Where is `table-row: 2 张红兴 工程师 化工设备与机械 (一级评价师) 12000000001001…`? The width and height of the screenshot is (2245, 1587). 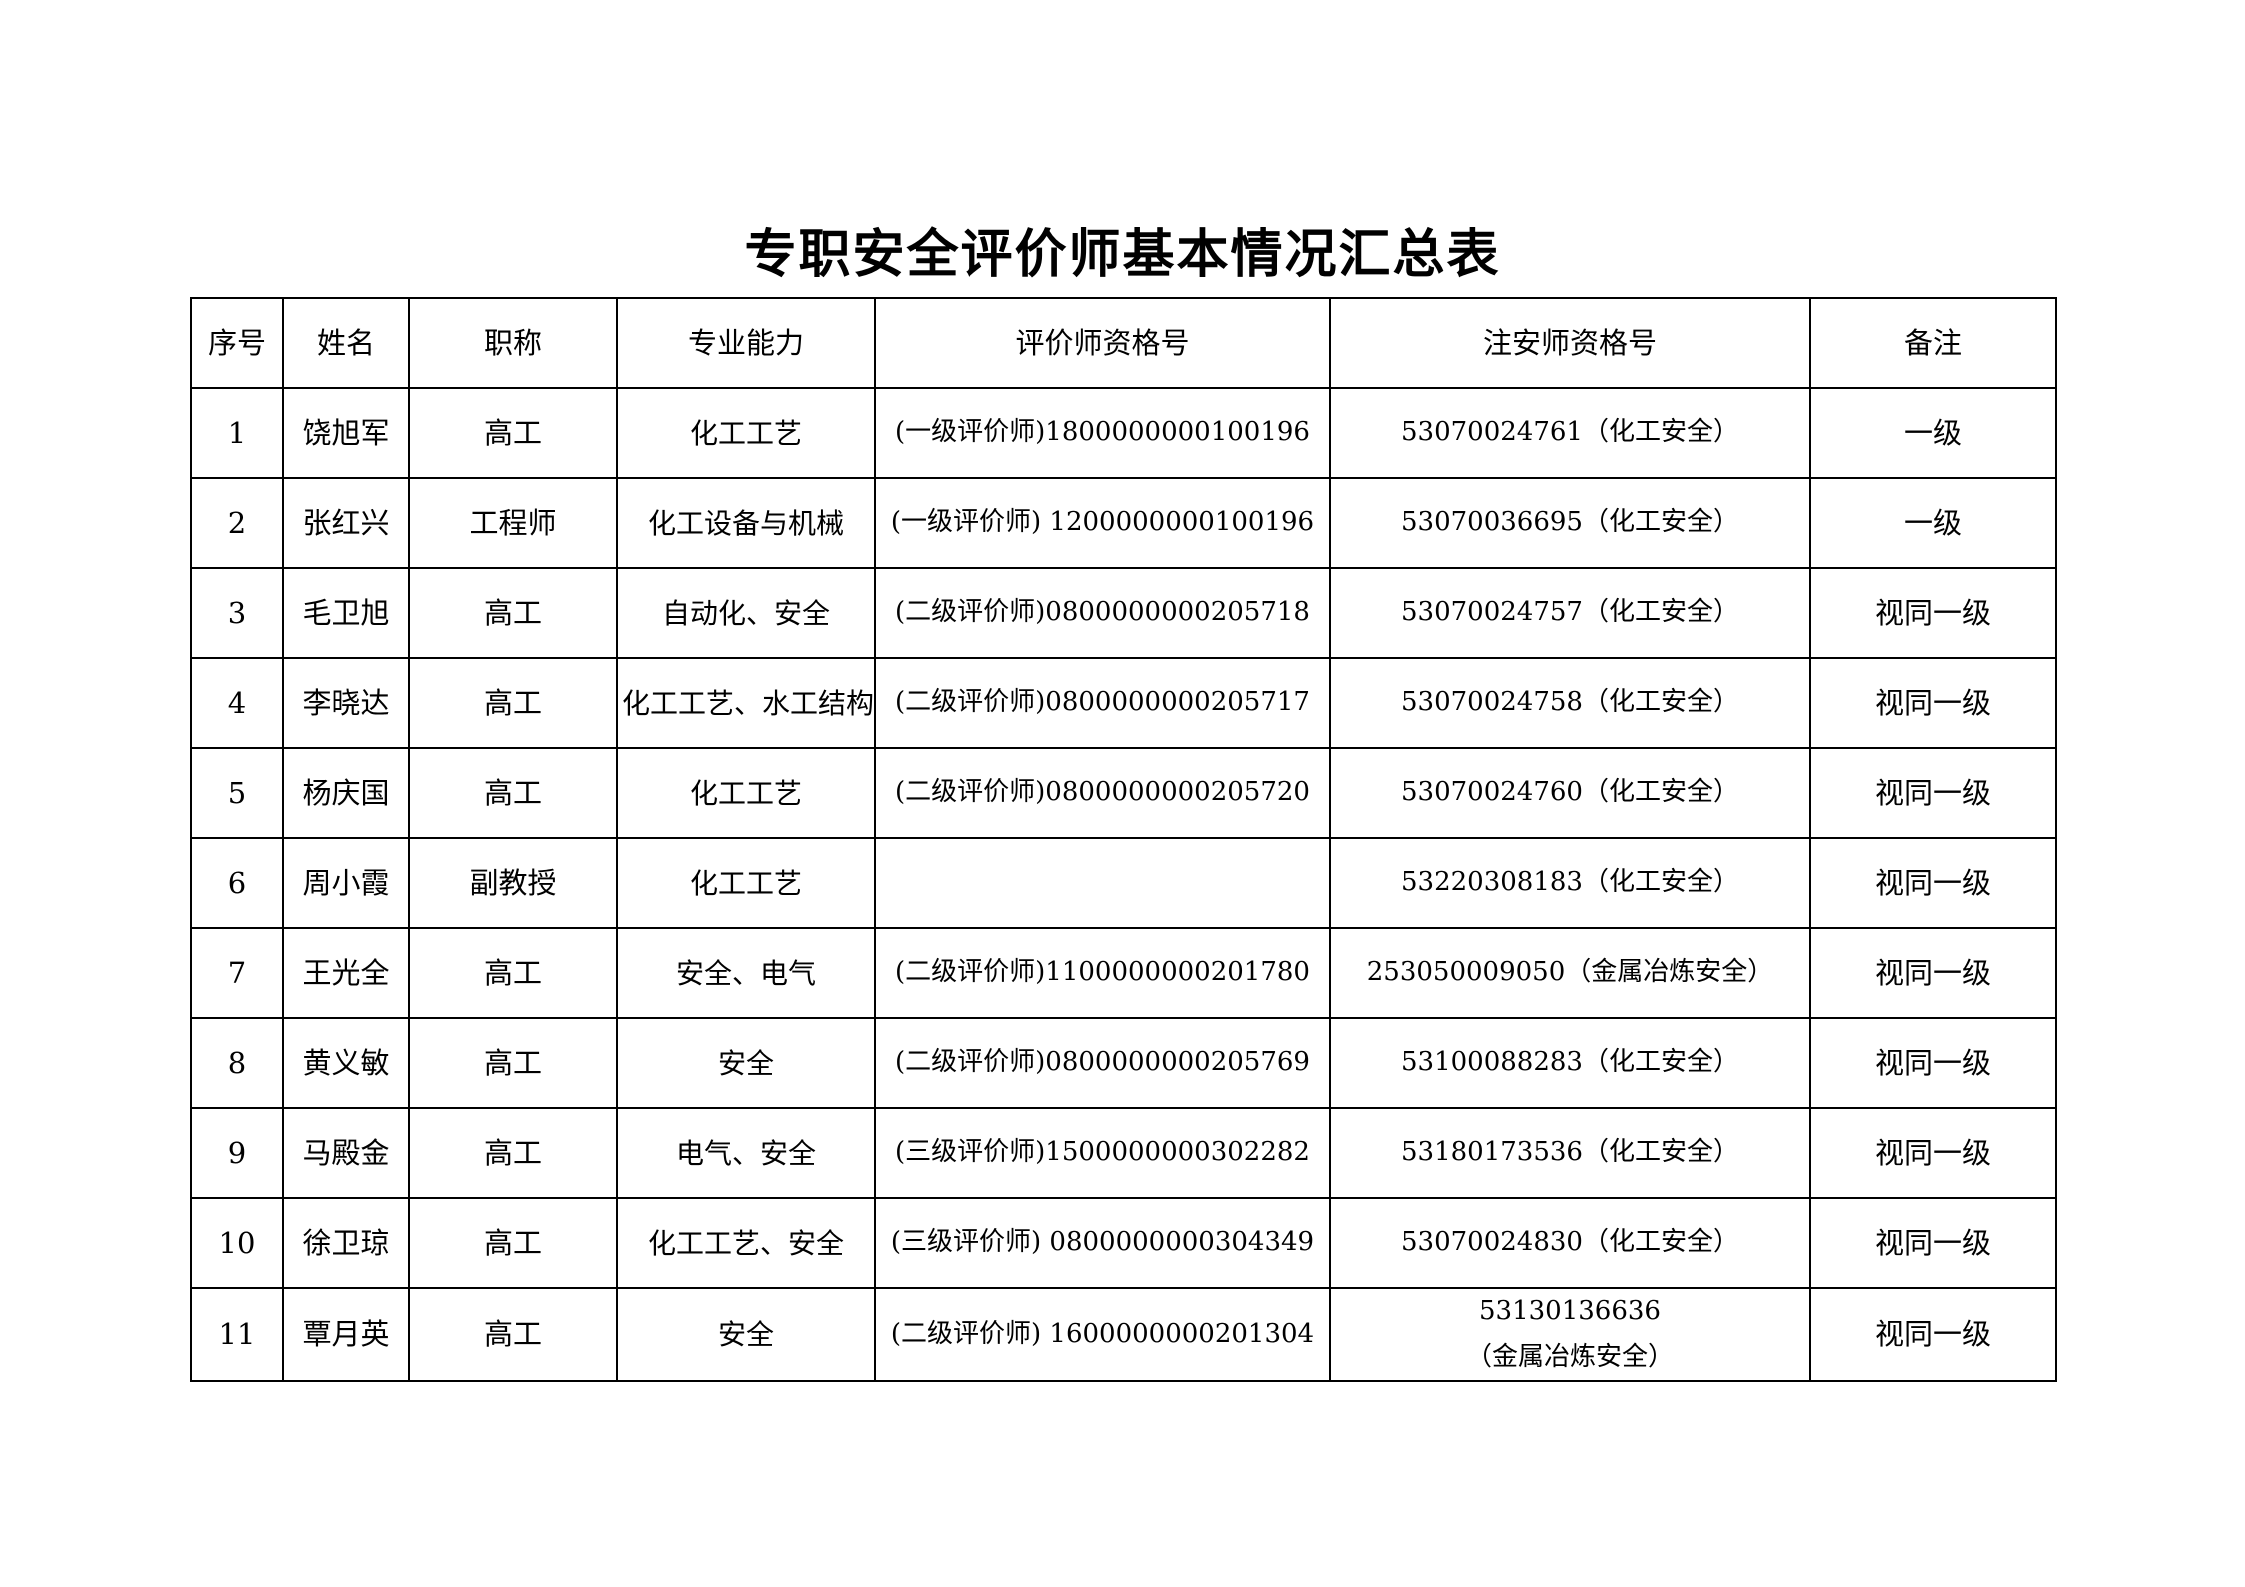 table-row: 2 张红兴 工程师 化工设备与机械 (一级评价师) 12000000001001… is located at coordinates (1123, 523).